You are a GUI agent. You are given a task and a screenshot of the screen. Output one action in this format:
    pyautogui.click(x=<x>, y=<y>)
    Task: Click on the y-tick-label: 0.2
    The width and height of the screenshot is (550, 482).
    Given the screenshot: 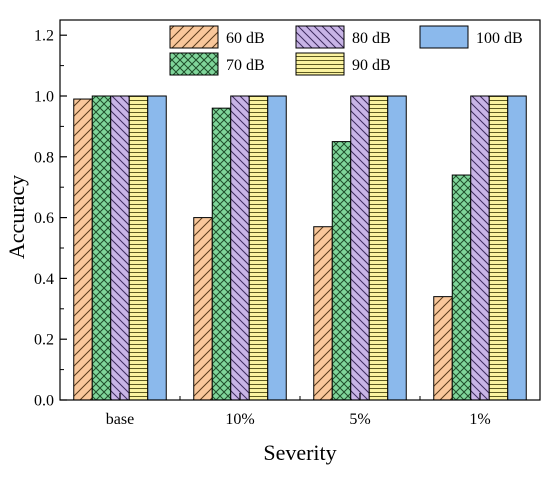 What is the action you would take?
    pyautogui.click(x=44, y=340)
    